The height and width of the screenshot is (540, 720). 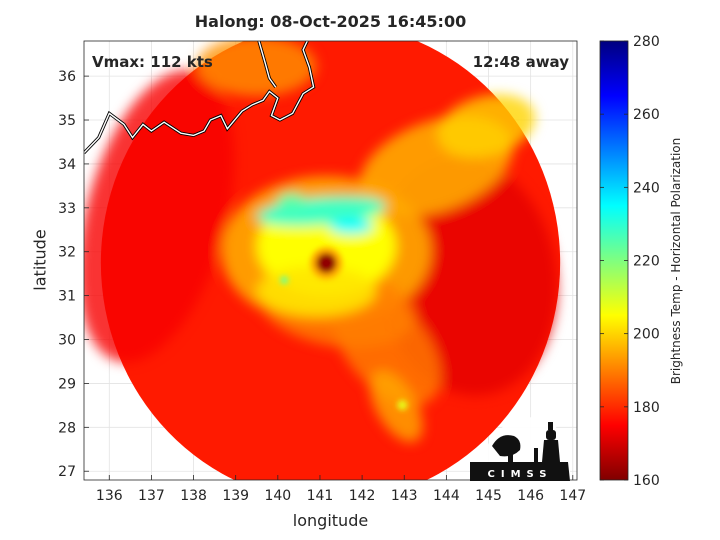 What do you see at coordinates (520, 62) in the screenshot?
I see `time-away-label: 12:48 away` at bounding box center [520, 62].